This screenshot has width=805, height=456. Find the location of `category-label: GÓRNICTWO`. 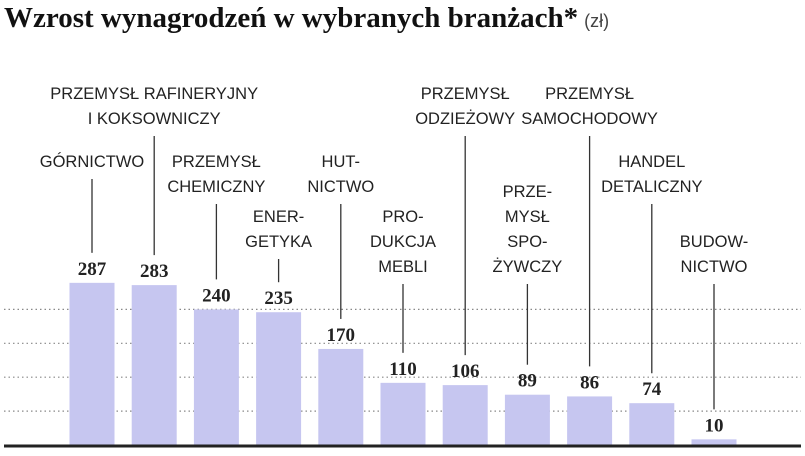

category-label: GÓRNICTWO is located at coordinates (92, 162).